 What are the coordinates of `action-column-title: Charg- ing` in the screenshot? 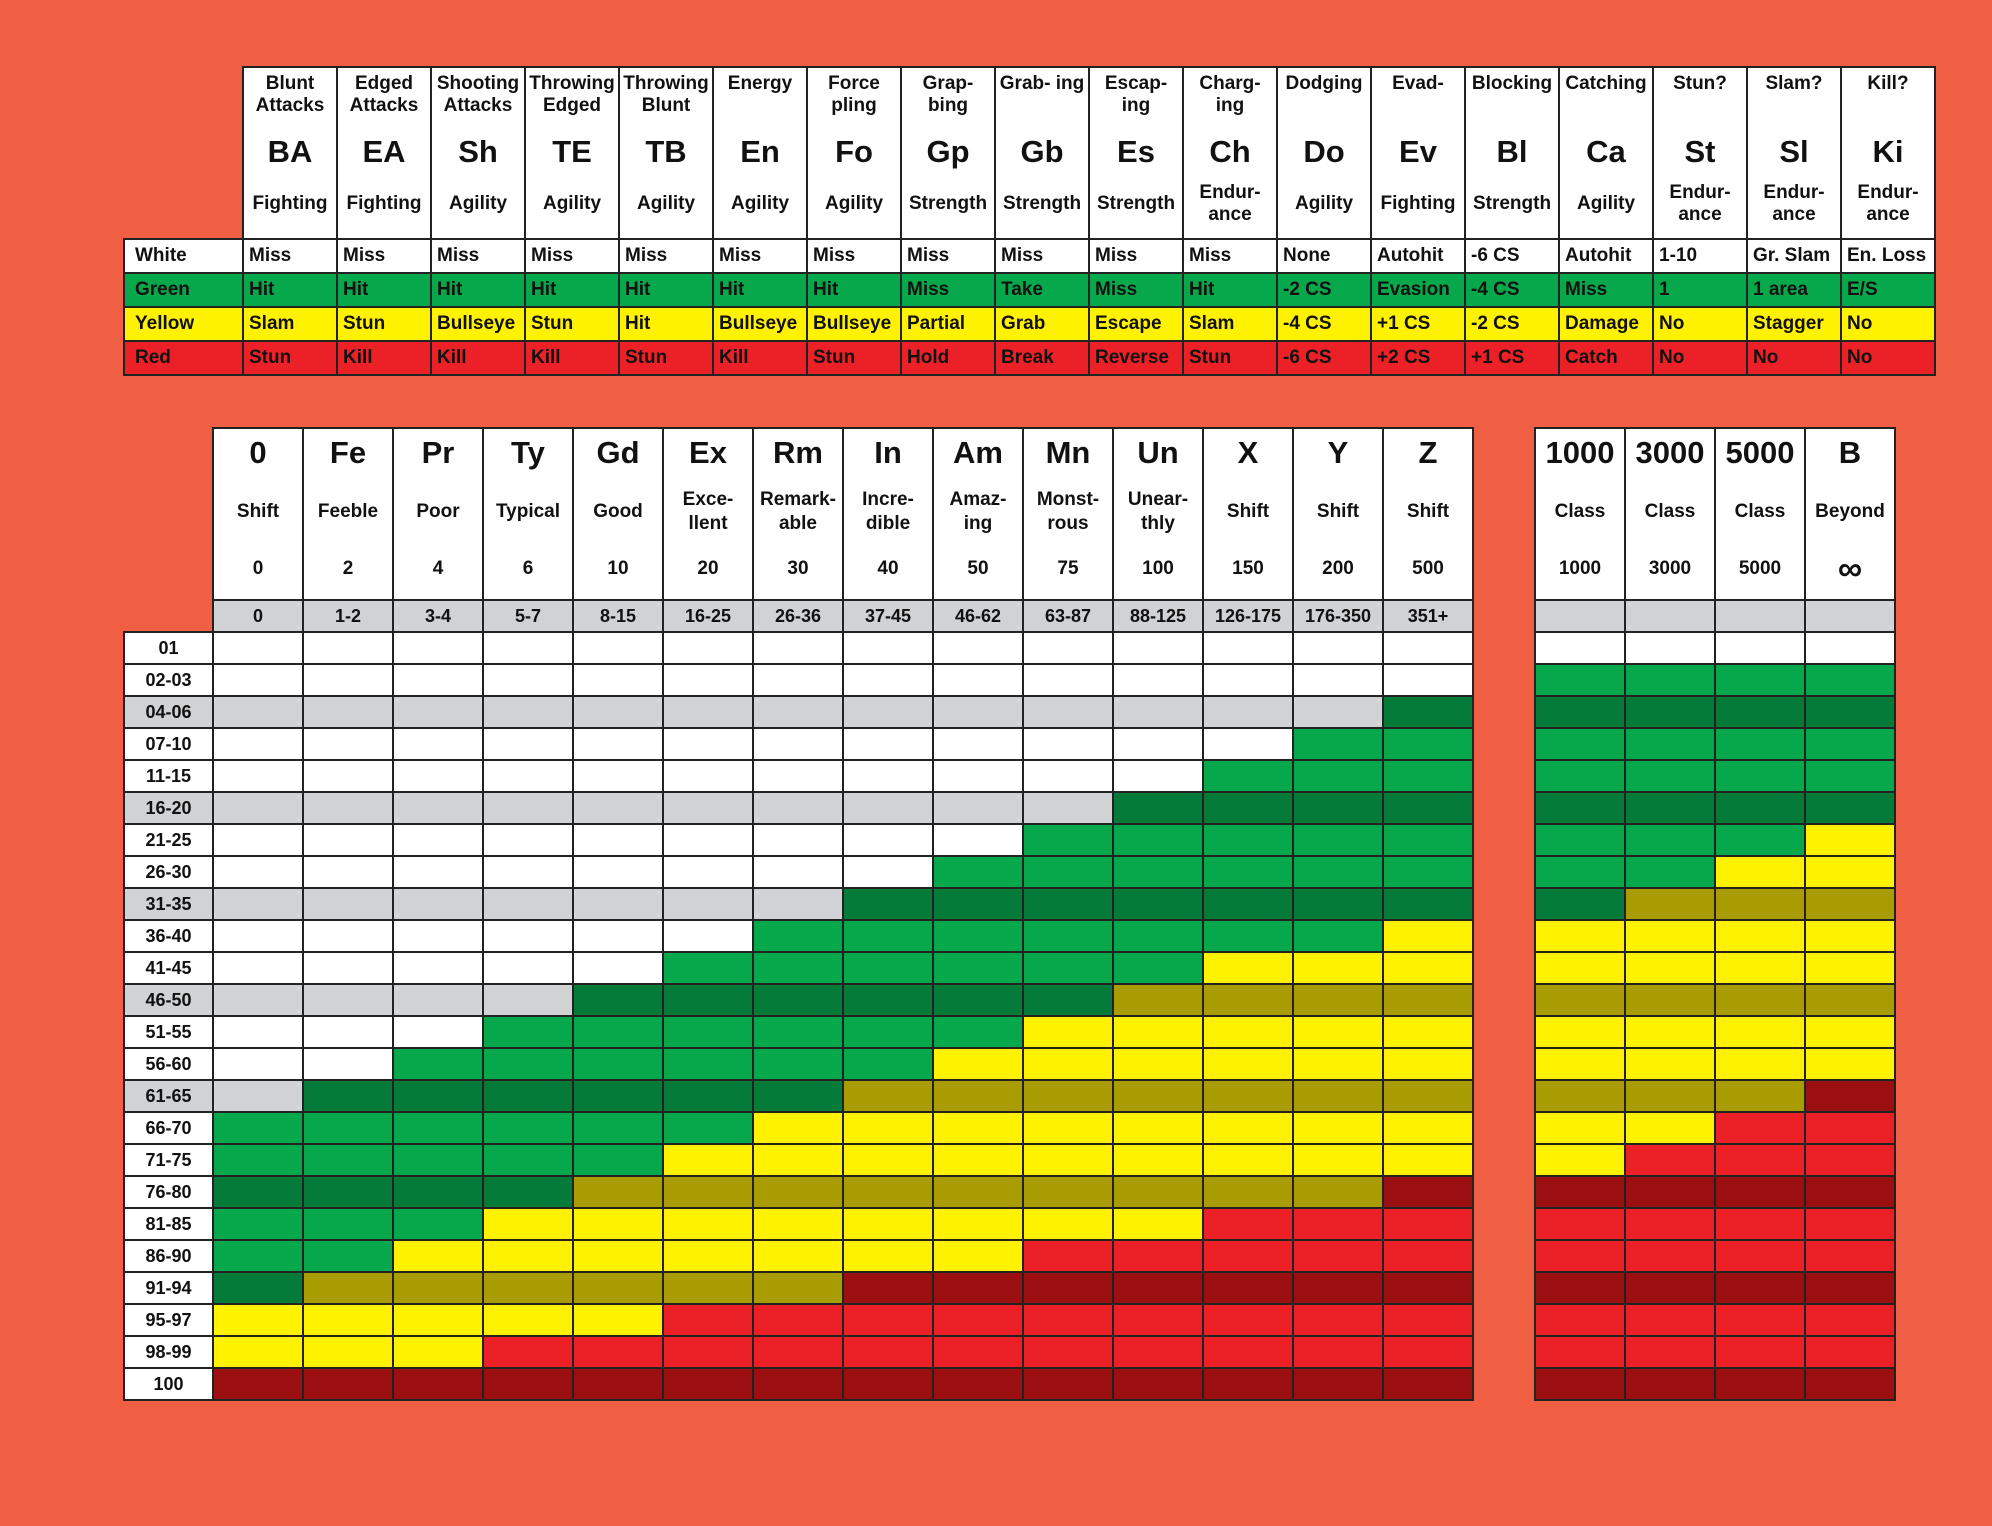 It's located at (1230, 94).